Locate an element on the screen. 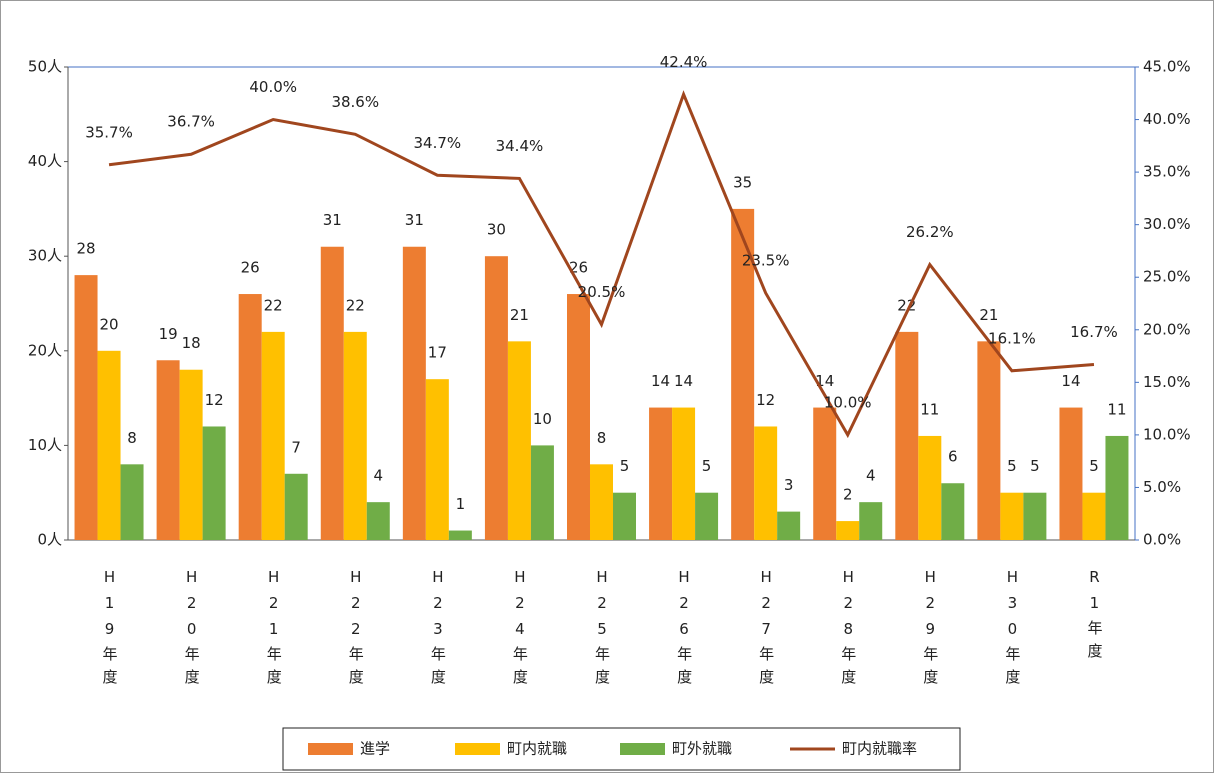  bar-value-label: 28 is located at coordinates (85, 249).